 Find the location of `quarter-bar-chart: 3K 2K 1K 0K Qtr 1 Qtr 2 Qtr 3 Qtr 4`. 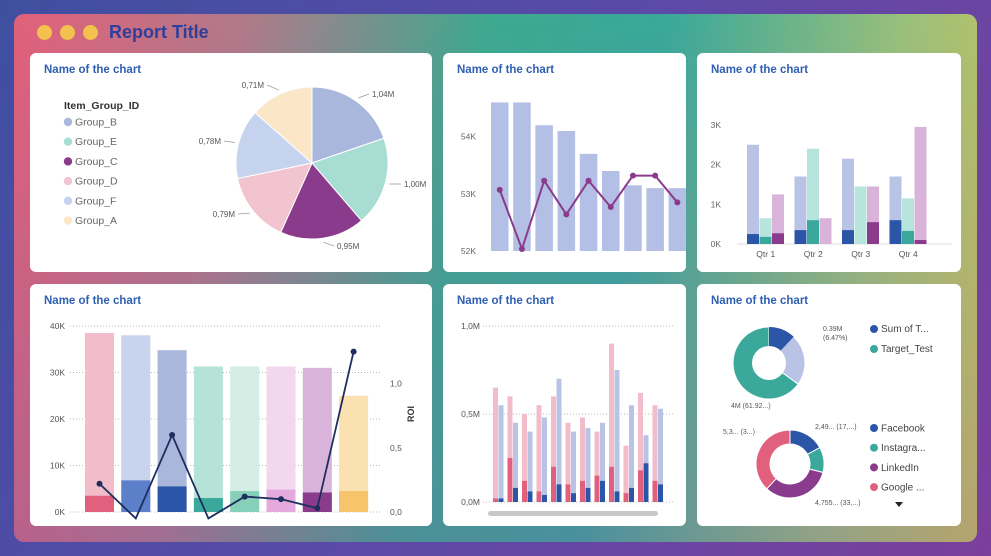

quarter-bar-chart: 3K 2K 1K 0K Qtr 1 Qtr 2 Qtr 3 Qtr 4 is located at coordinates (831, 189).